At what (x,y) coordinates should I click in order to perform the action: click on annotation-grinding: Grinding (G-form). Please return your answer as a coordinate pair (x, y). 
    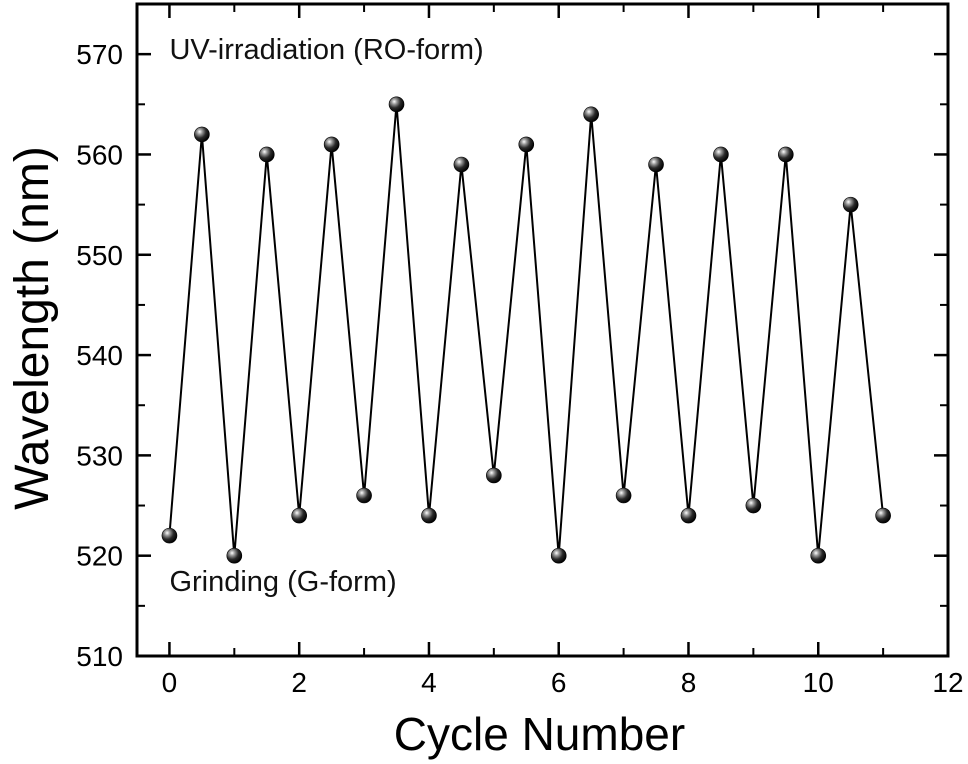
    Looking at the image, I should click on (282, 582).